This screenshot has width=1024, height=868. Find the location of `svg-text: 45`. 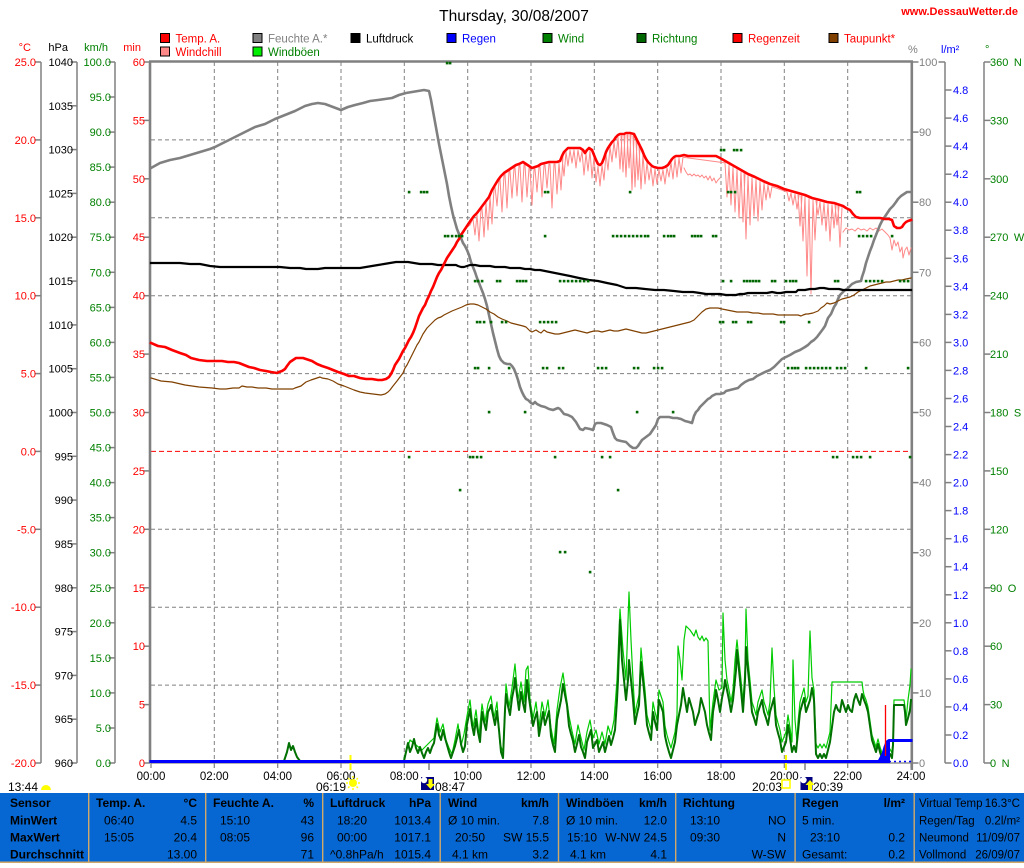

svg-text: 45 is located at coordinates (139, 238).